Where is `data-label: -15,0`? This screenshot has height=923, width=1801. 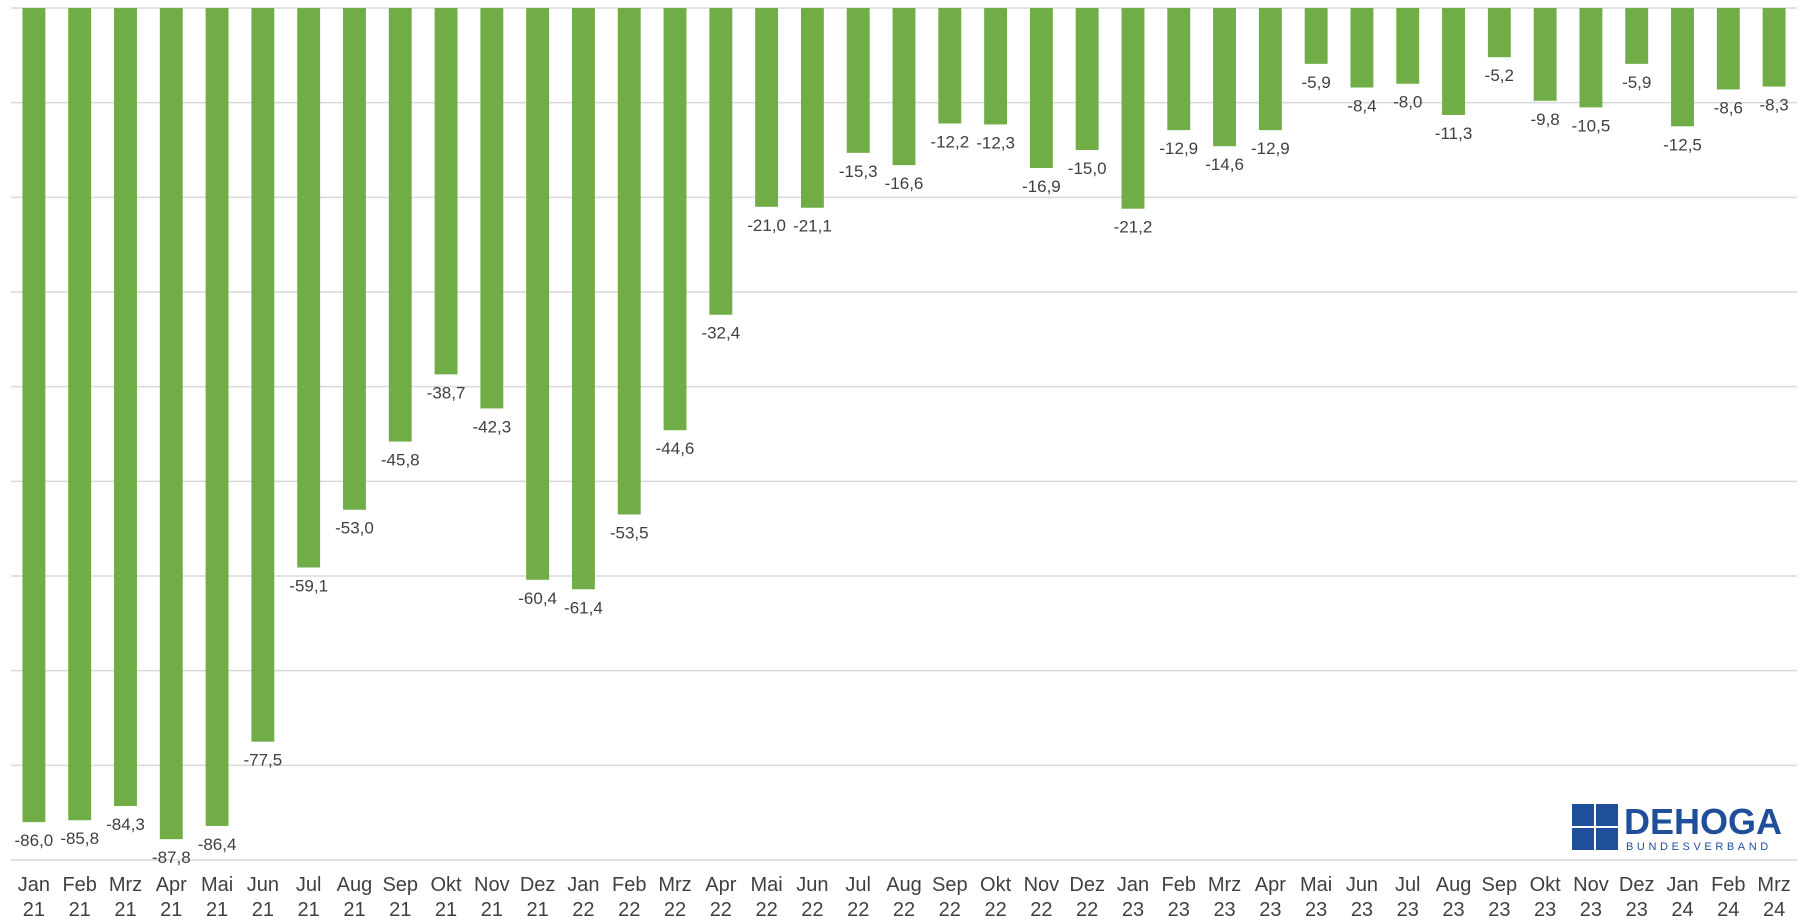
data-label: -15,0 is located at coordinates (1087, 168).